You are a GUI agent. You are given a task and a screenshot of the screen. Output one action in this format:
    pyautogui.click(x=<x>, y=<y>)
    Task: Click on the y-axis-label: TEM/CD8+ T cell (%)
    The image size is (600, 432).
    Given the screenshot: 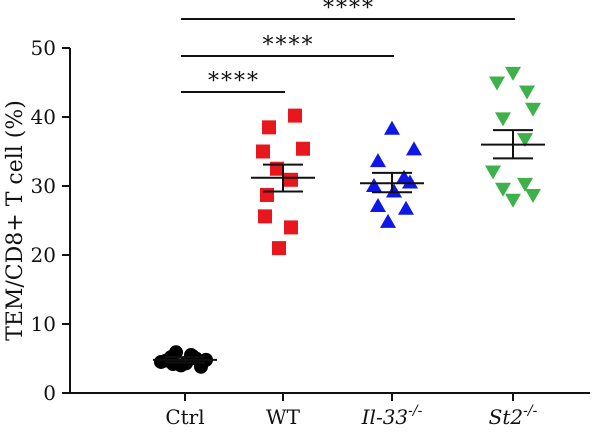 What is the action you would take?
    pyautogui.click(x=15, y=220)
    